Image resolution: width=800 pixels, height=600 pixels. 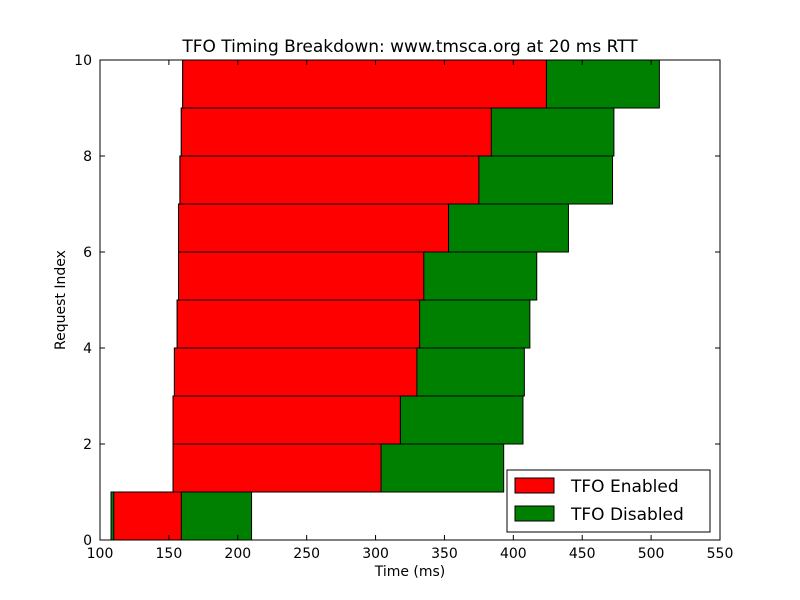 I want to click on legend-label-tfo-enabled: TFO Enabled, so click(x=624, y=487).